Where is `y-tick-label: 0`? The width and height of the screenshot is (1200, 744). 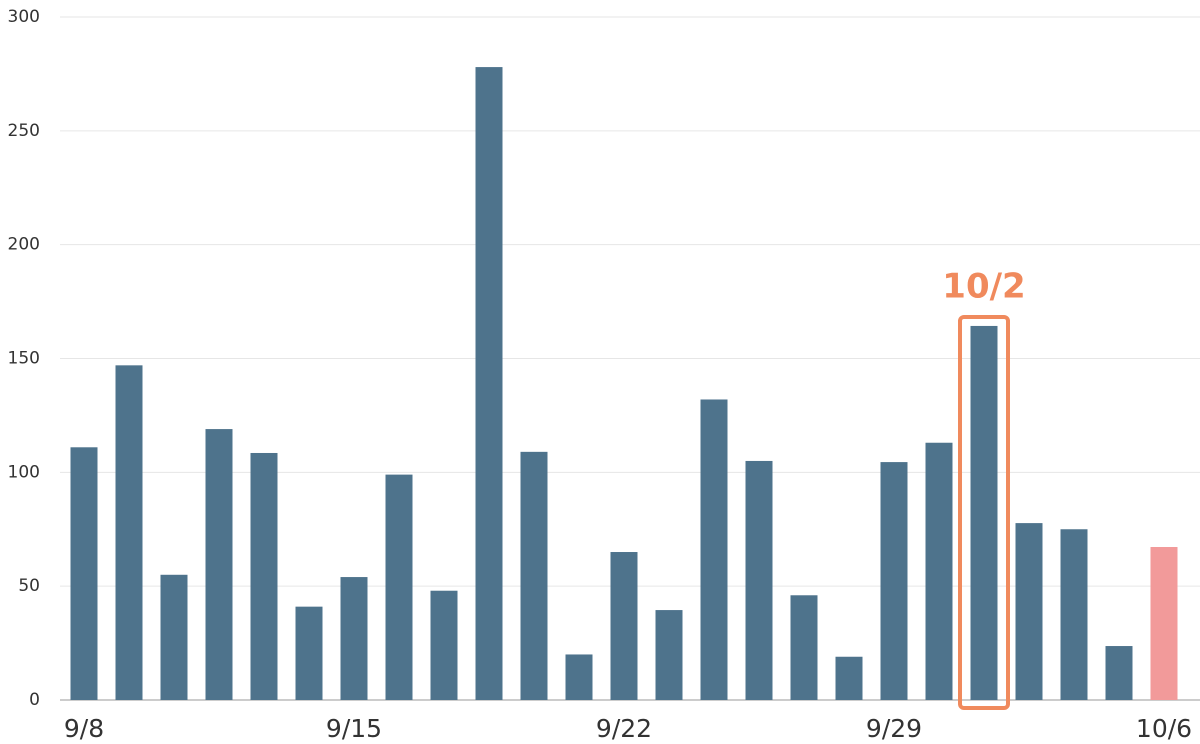
y-tick-label: 0 is located at coordinates (34, 700).